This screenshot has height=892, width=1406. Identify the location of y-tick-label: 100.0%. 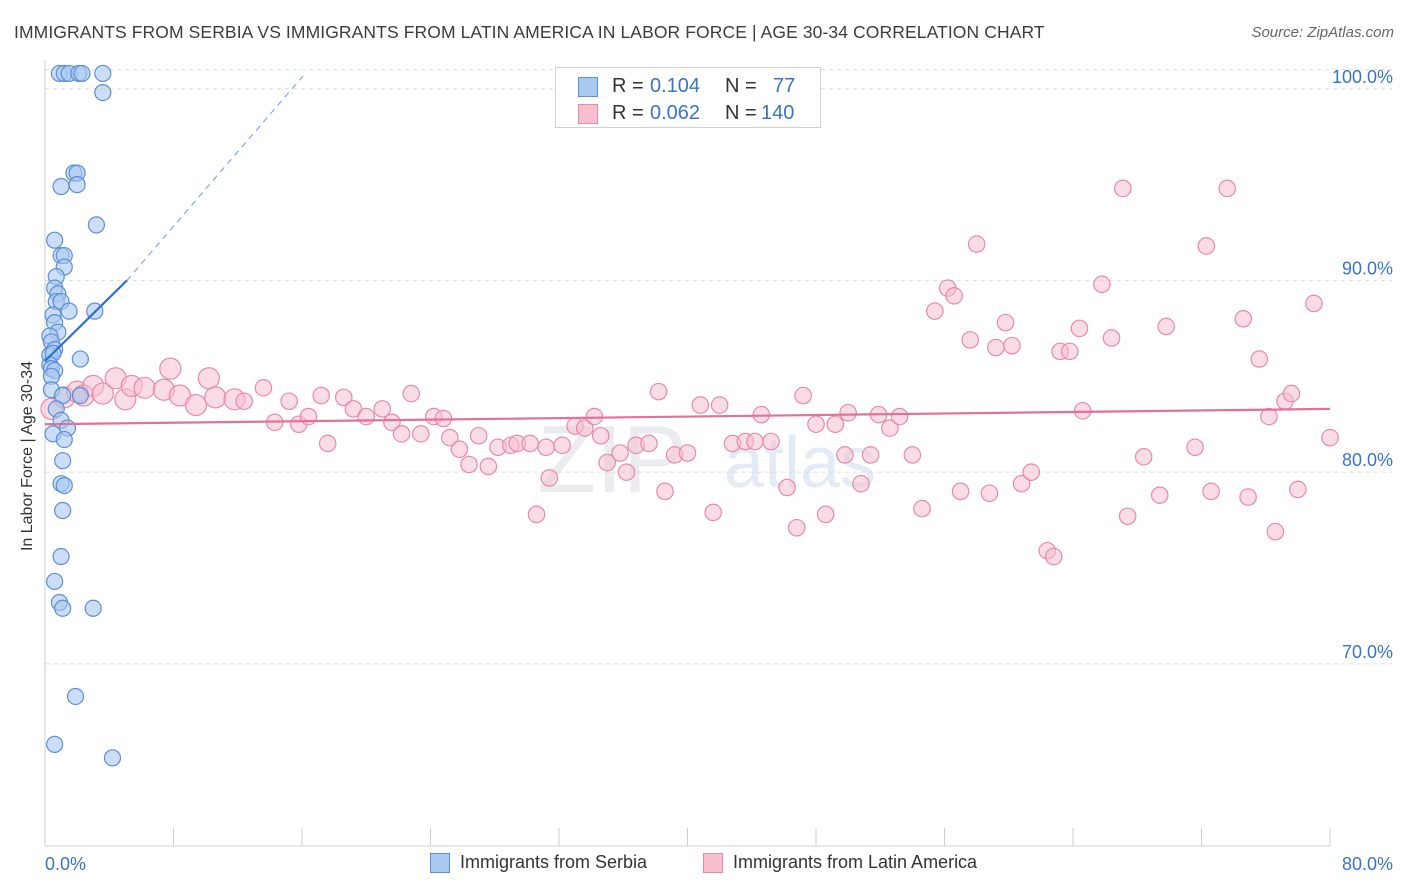
(1362, 77).